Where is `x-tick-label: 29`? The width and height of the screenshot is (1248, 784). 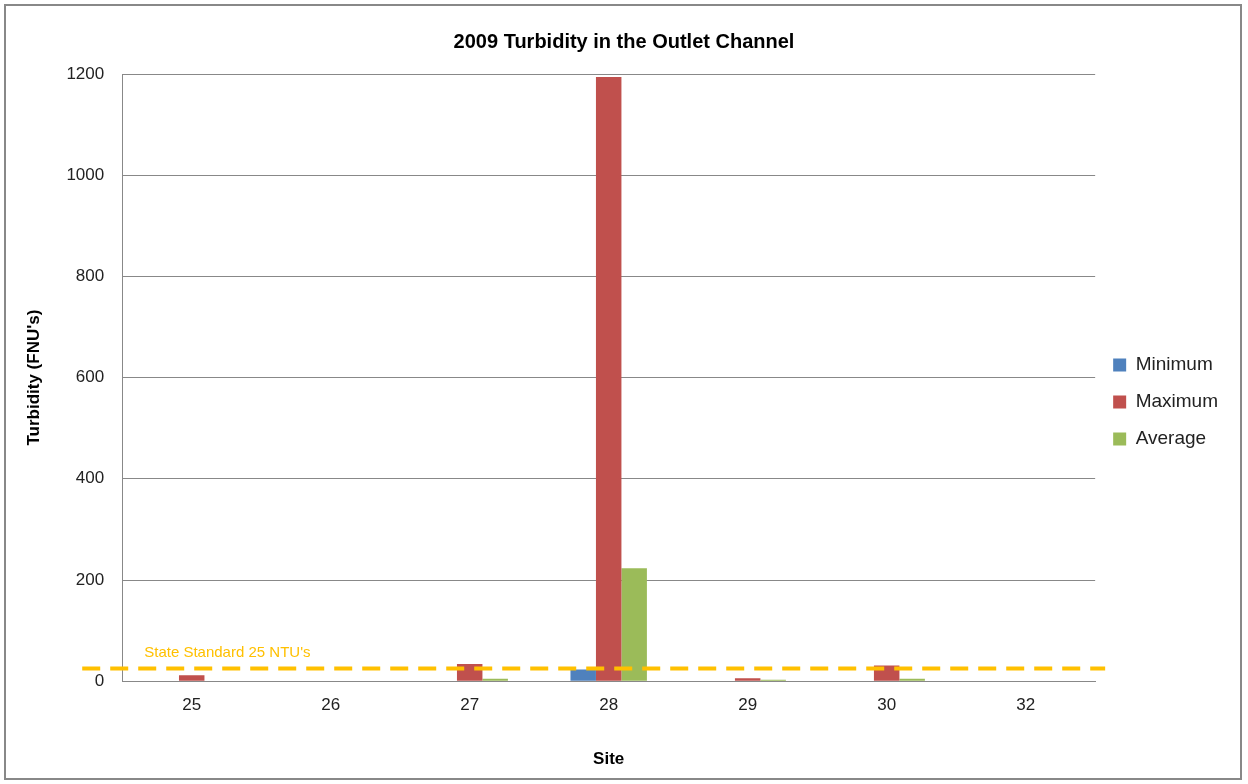 x-tick-label: 29 is located at coordinates (748, 705).